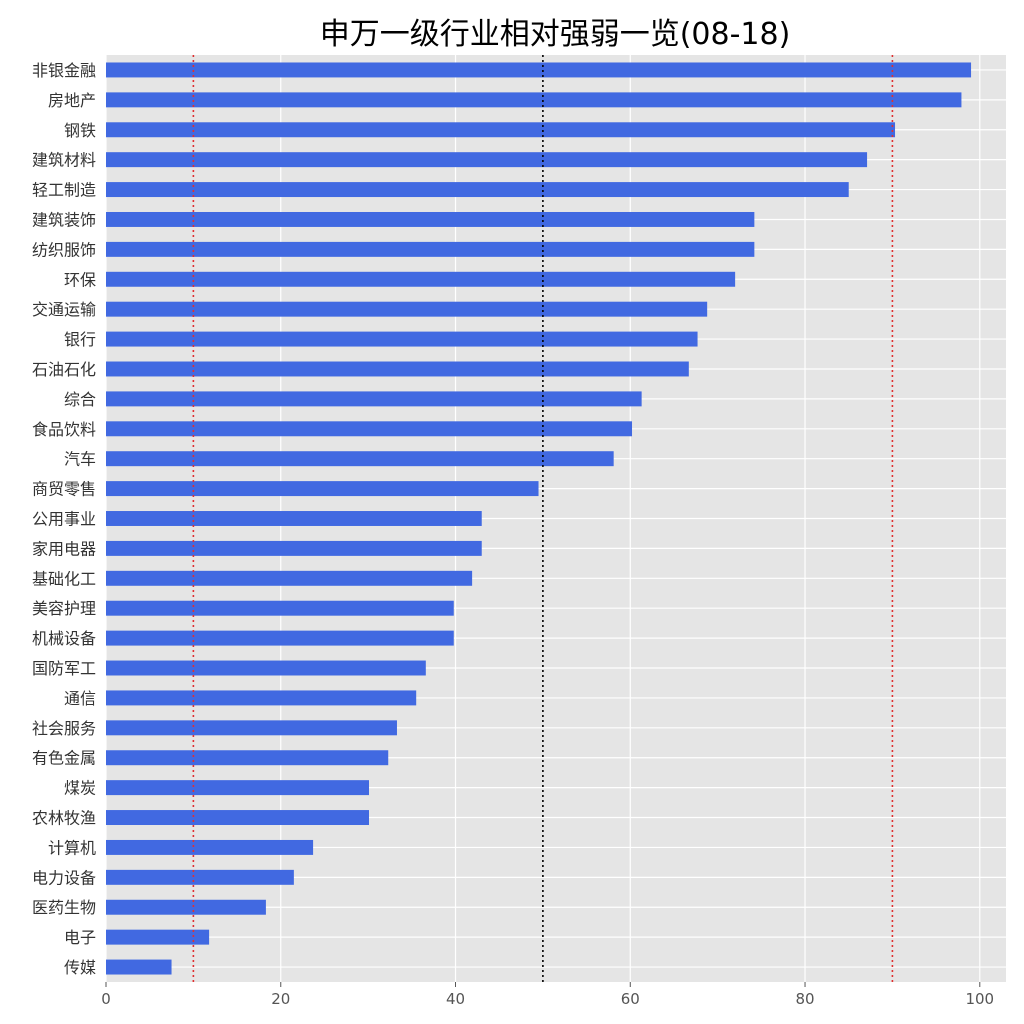 The width and height of the screenshot is (1024, 1024). I want to click on category-label-20: 国防军工, so click(64, 668).